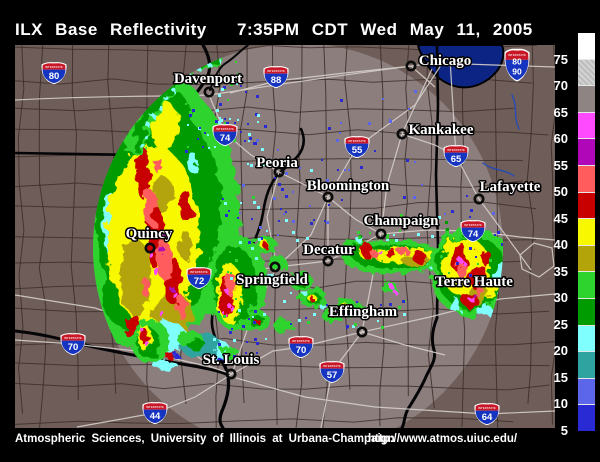 This screenshot has width=600, height=462. What do you see at coordinates (560, 165) in the screenshot?
I see `scale-label-55: 55` at bounding box center [560, 165].